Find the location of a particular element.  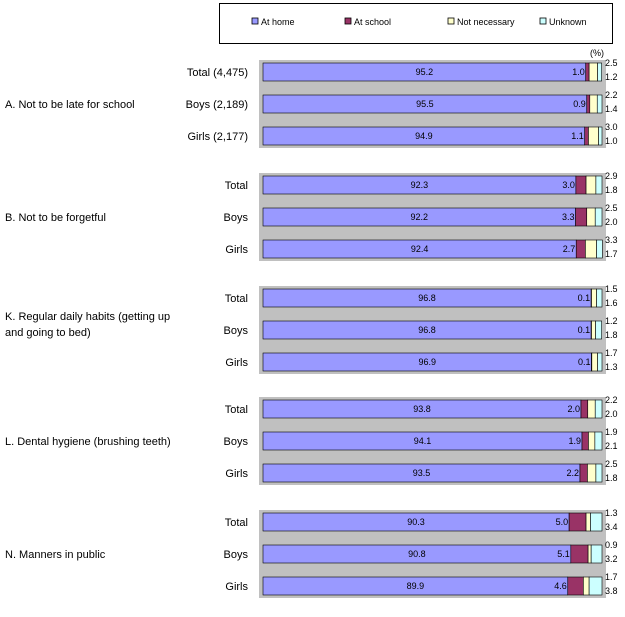

group-3-label-line-1: K. Regular daily habits (getting up is located at coordinates (87, 317).